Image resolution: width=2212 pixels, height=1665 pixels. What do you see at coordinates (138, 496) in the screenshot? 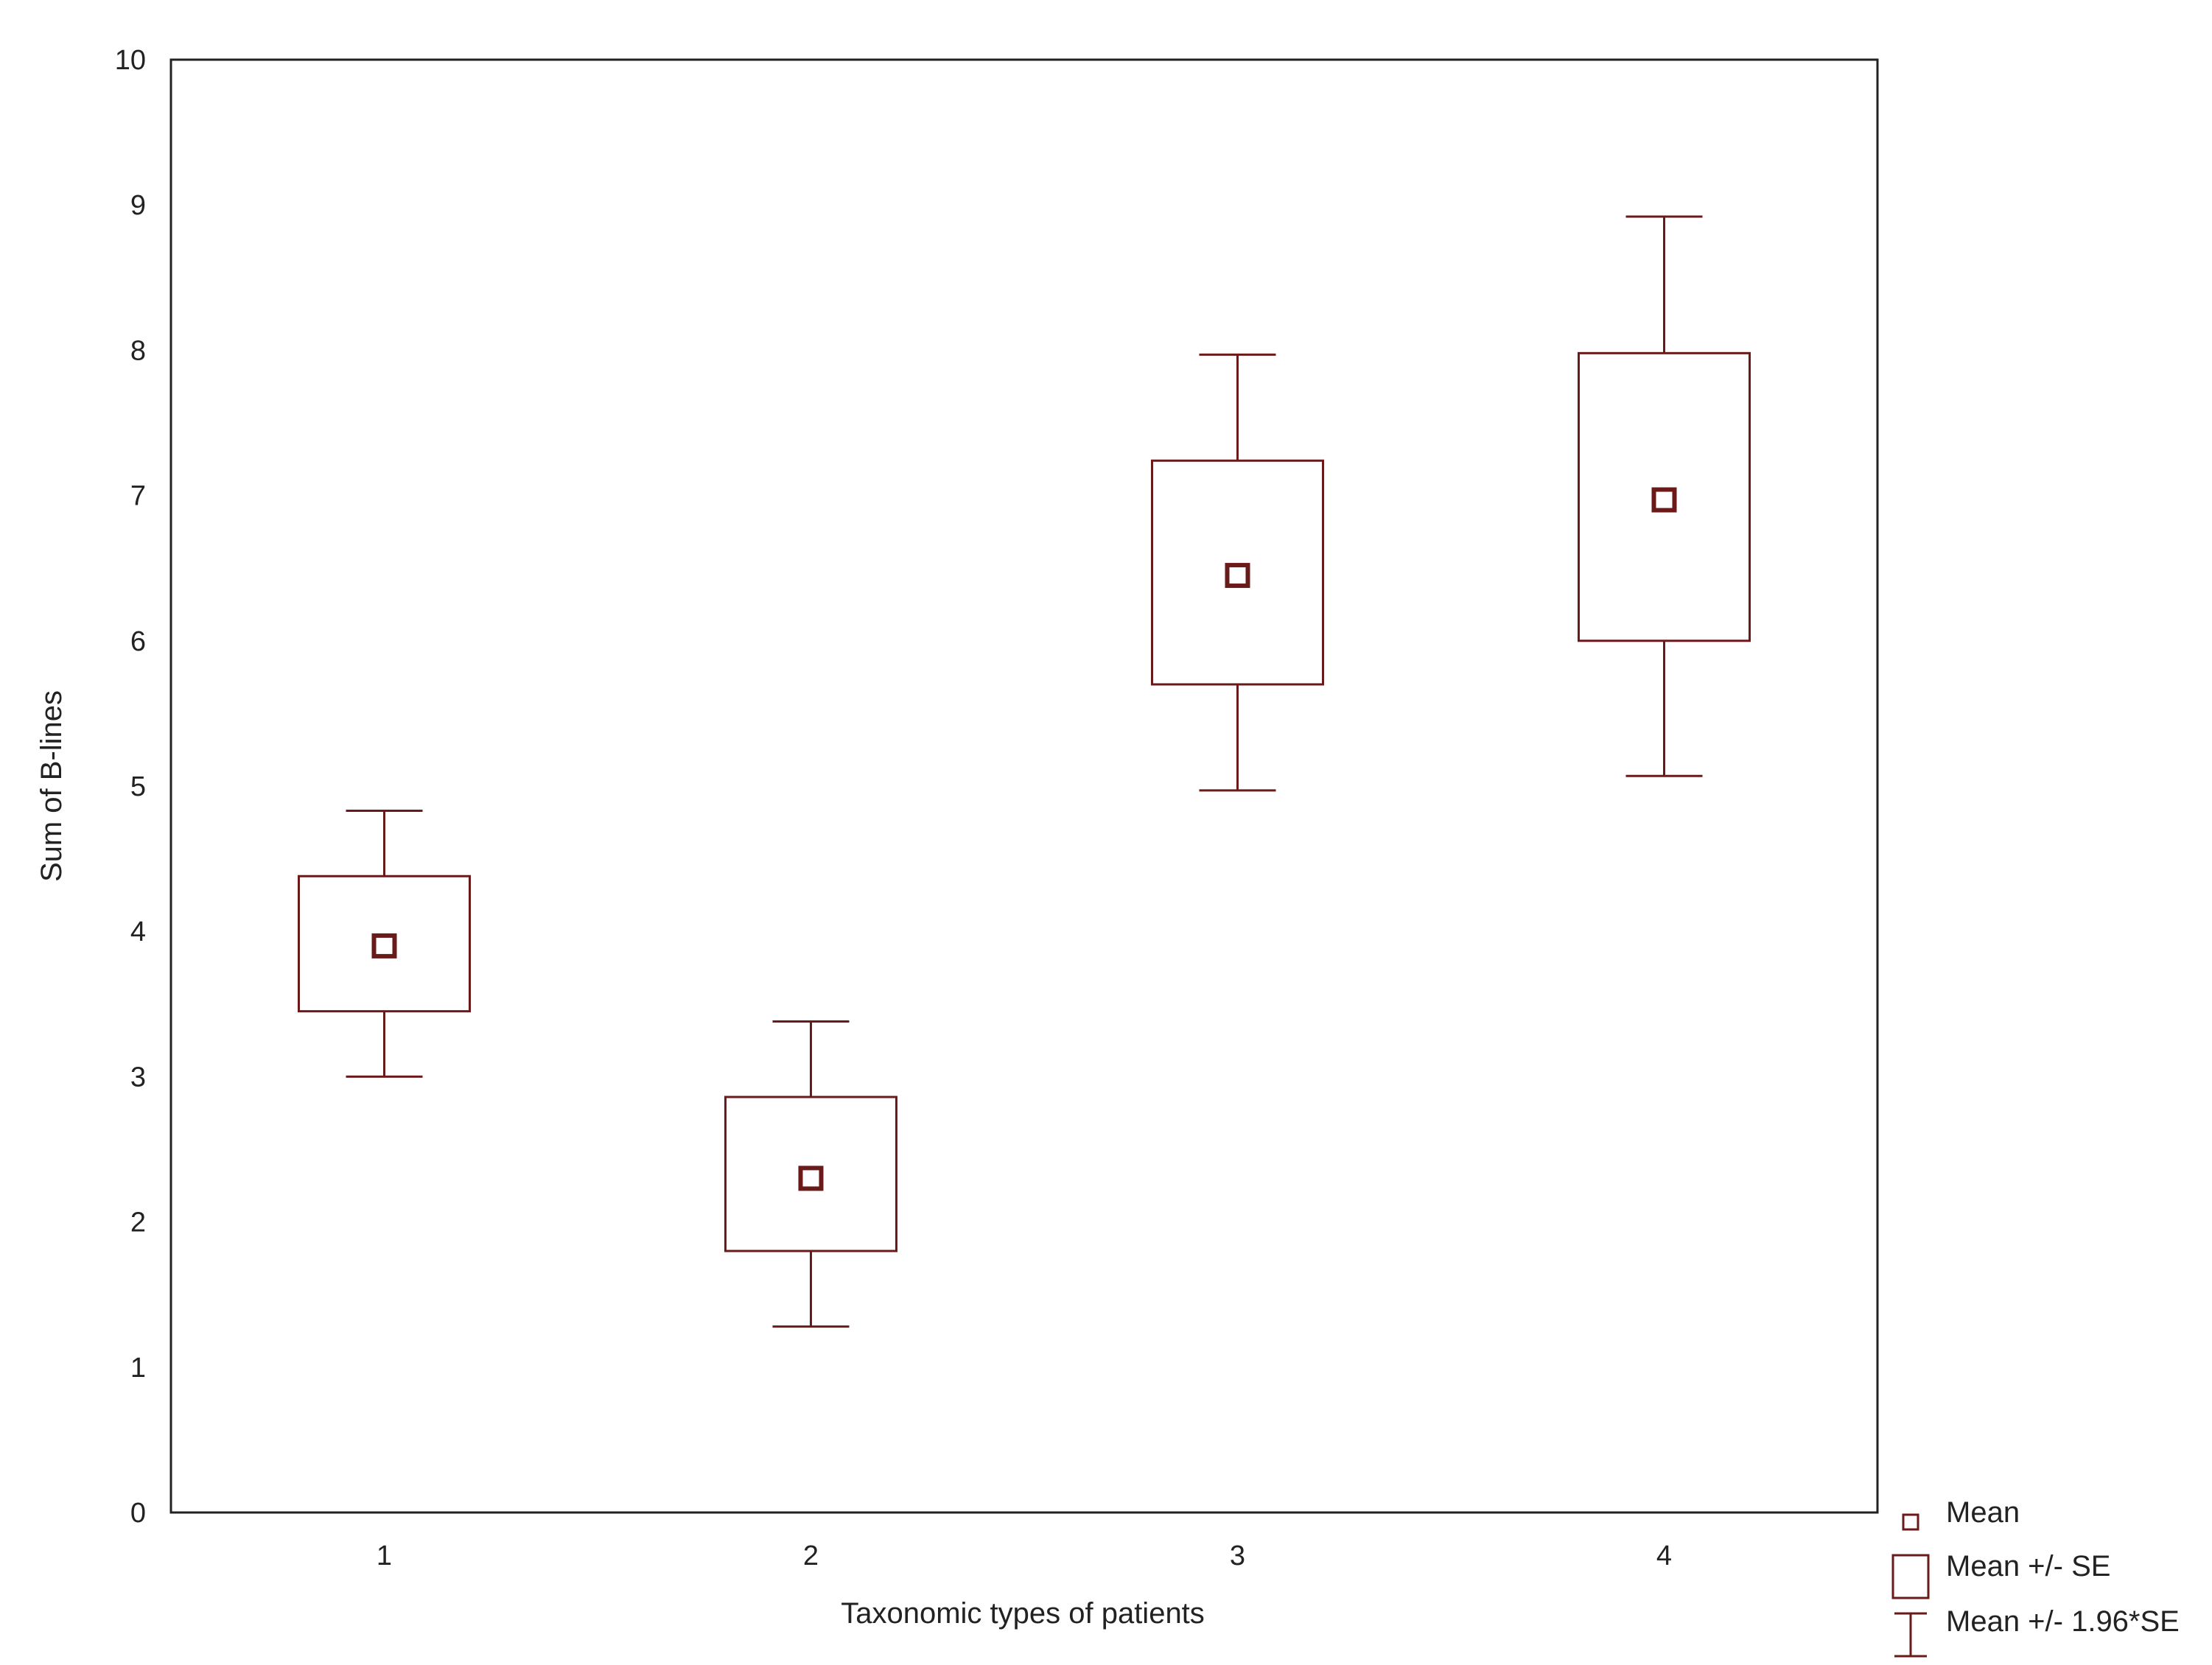
I see `y-tick-label: 7` at bounding box center [138, 496].